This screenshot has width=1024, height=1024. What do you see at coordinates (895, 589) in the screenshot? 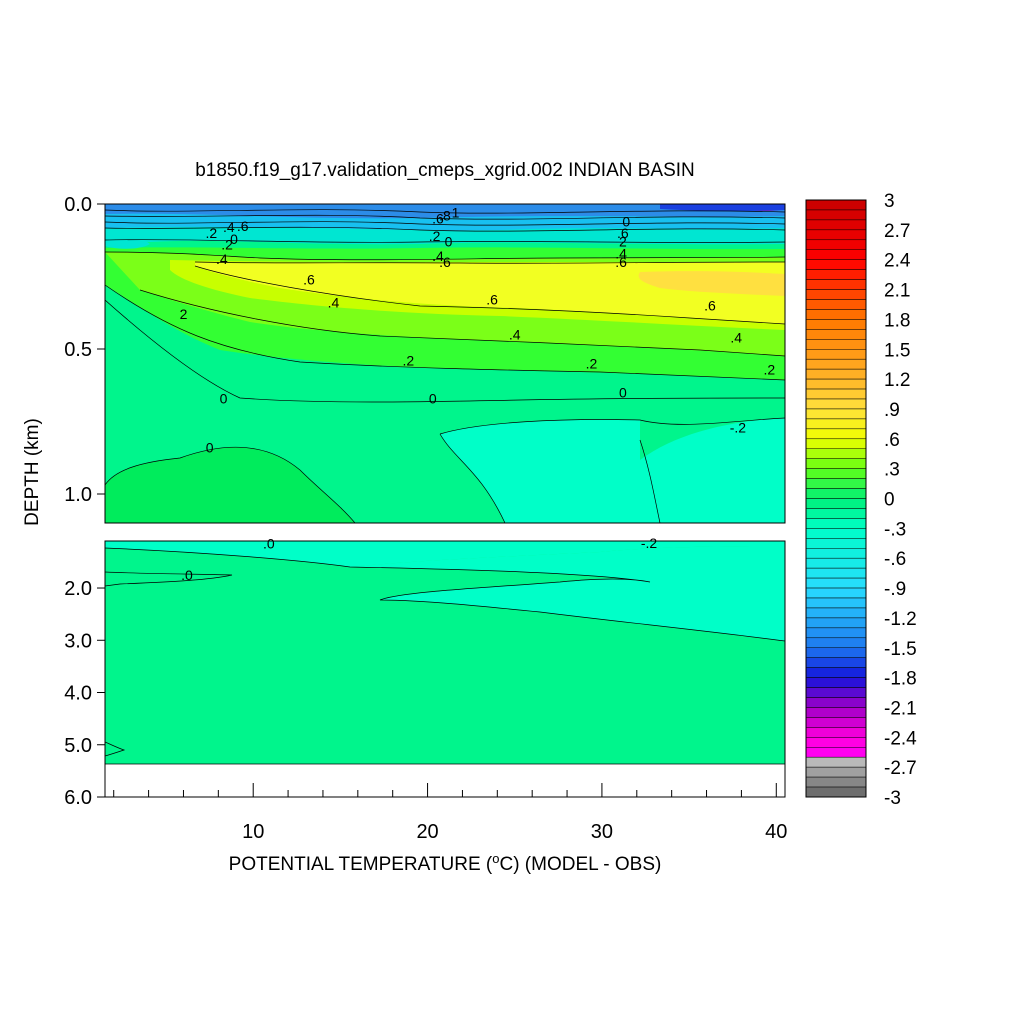
I see `colorbar-label: -.9` at bounding box center [895, 589].